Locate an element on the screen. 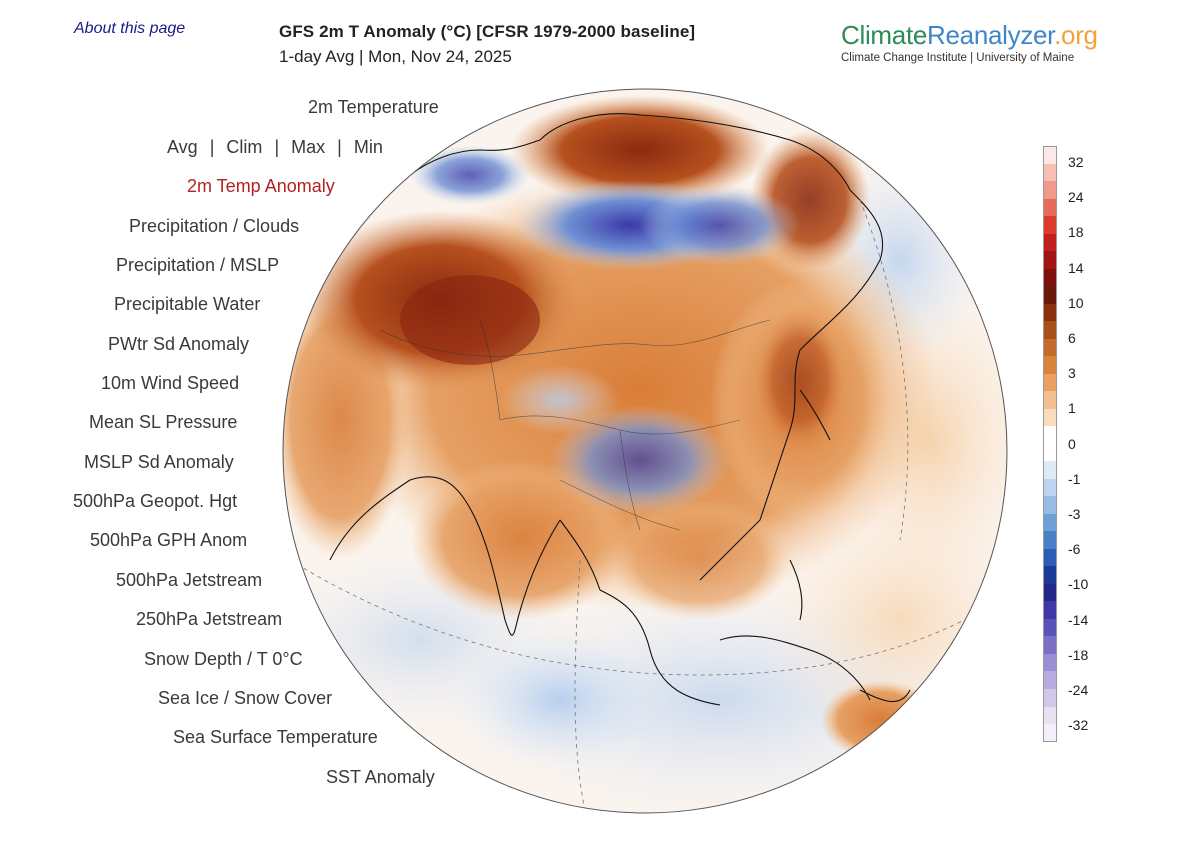  color-scale-label: 0 is located at coordinates (1072, 443).